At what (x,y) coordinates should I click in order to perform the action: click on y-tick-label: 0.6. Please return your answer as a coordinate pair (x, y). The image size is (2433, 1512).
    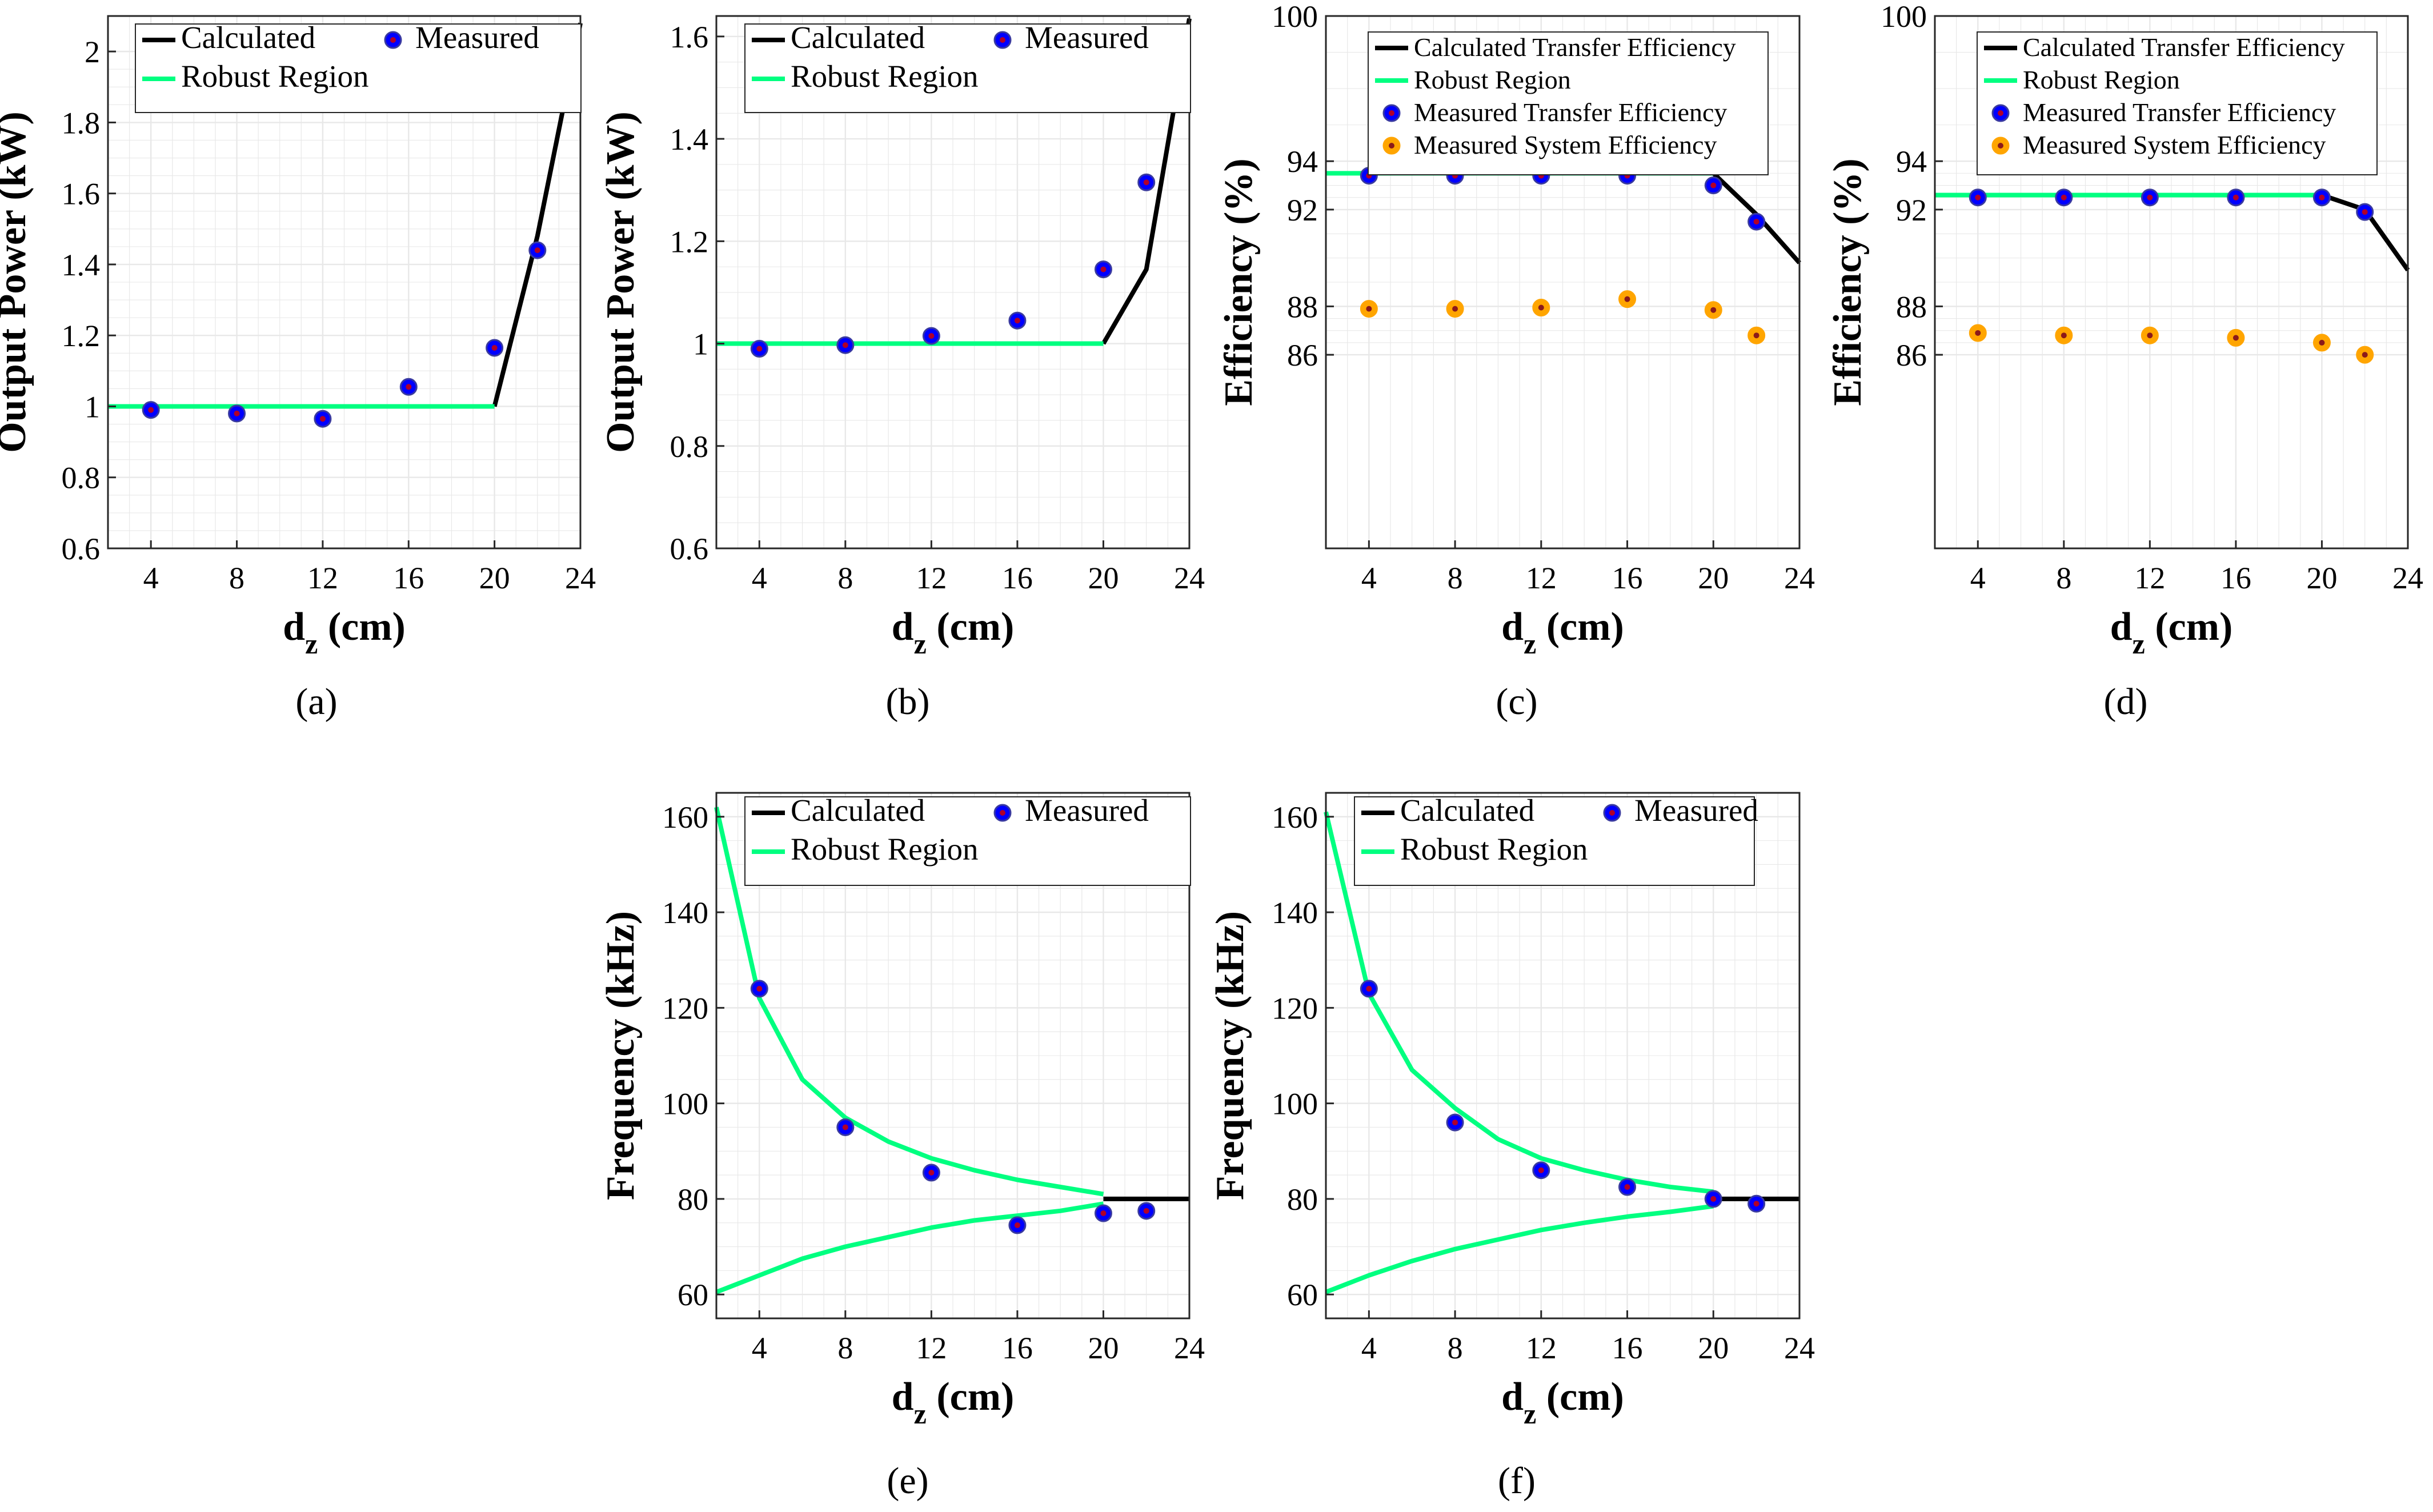
    Looking at the image, I should click on (689, 549).